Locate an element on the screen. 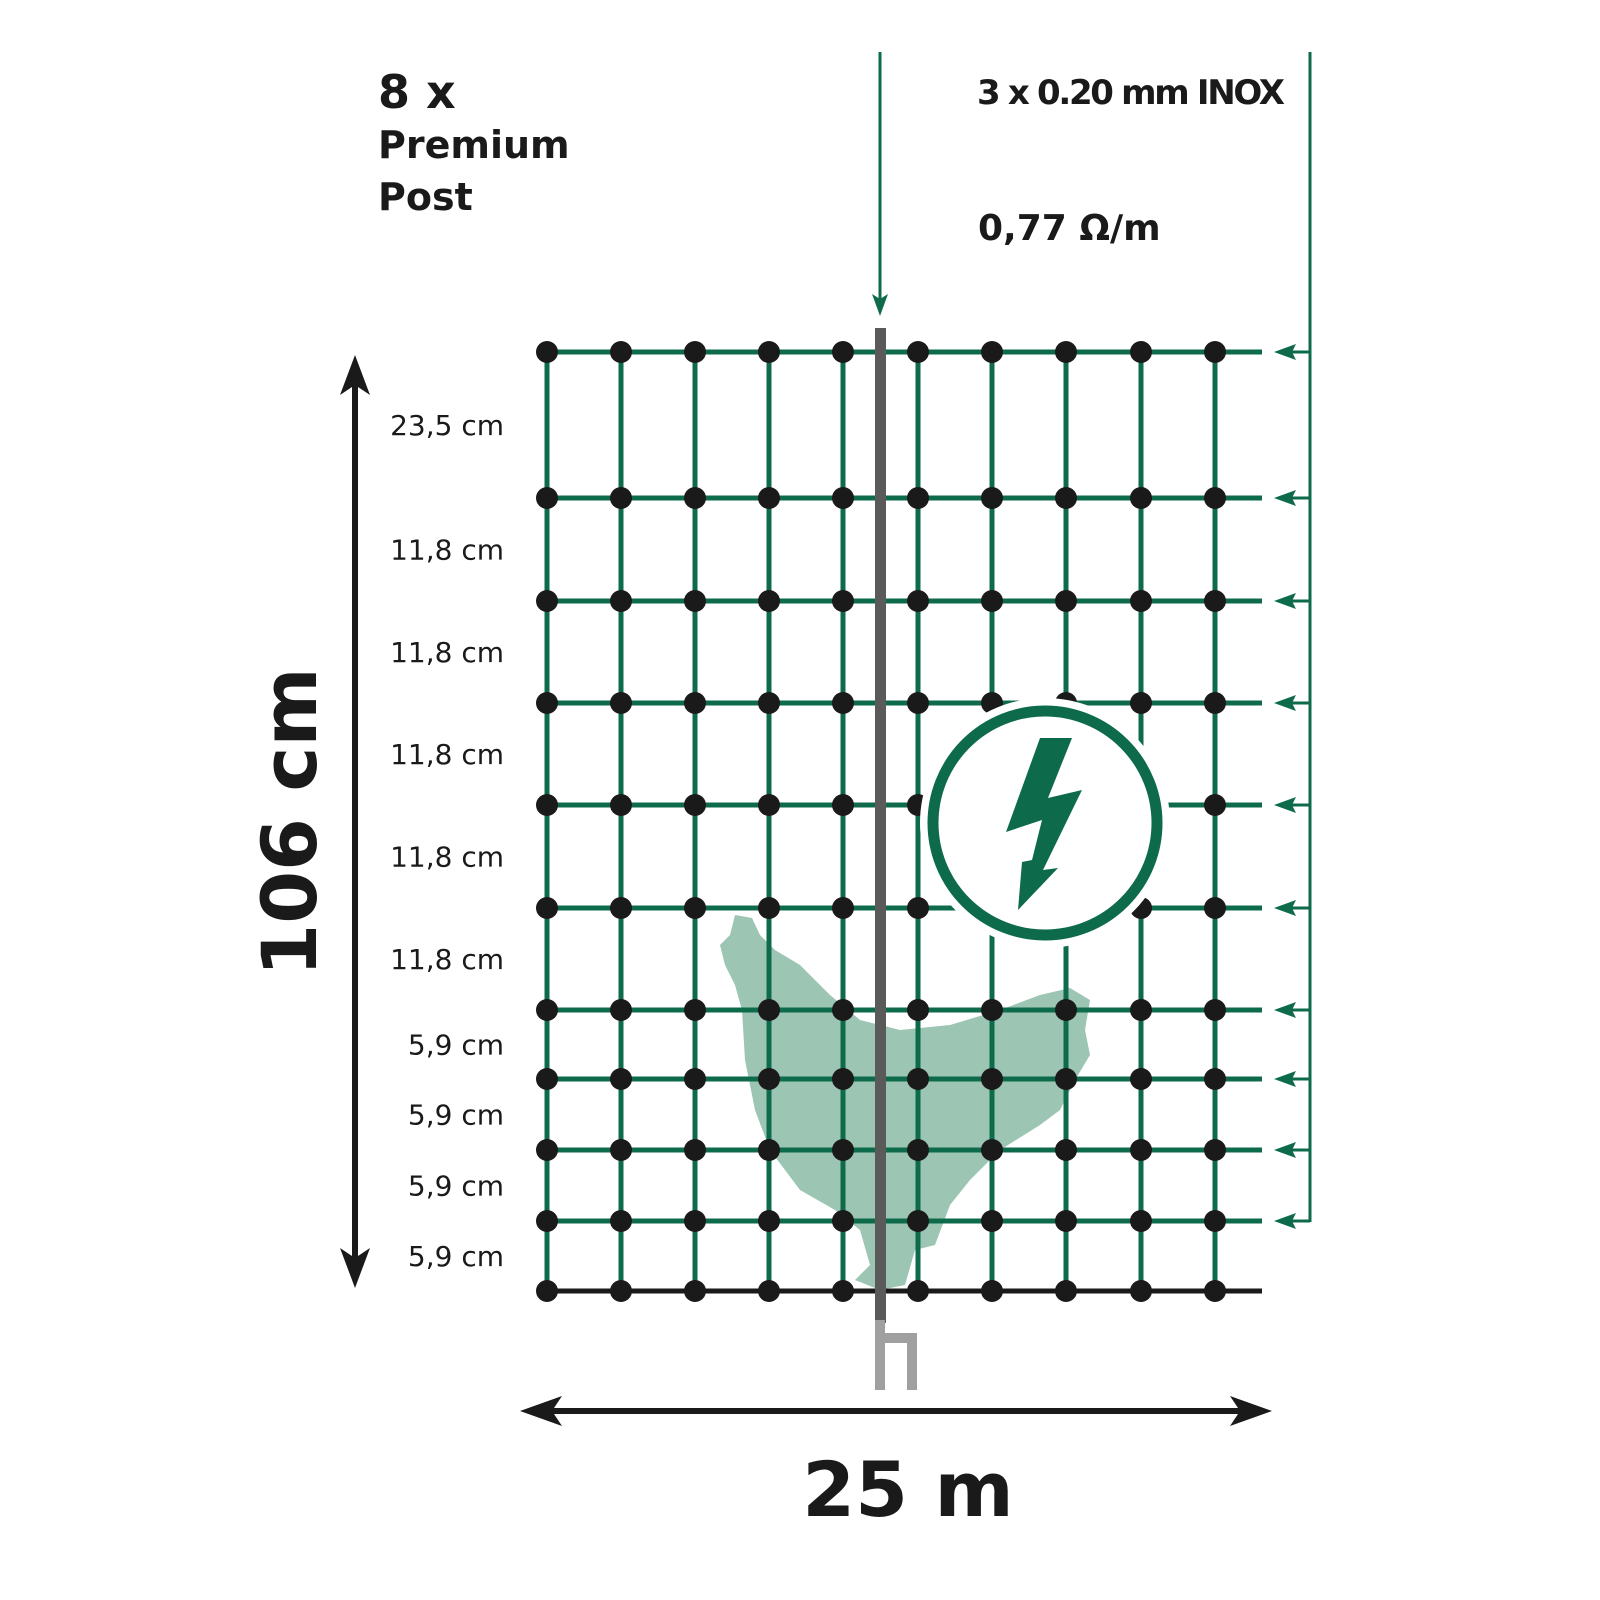 This screenshot has width=1600, height=1600. spacing-label: 23,5 cm is located at coordinates (447, 425).